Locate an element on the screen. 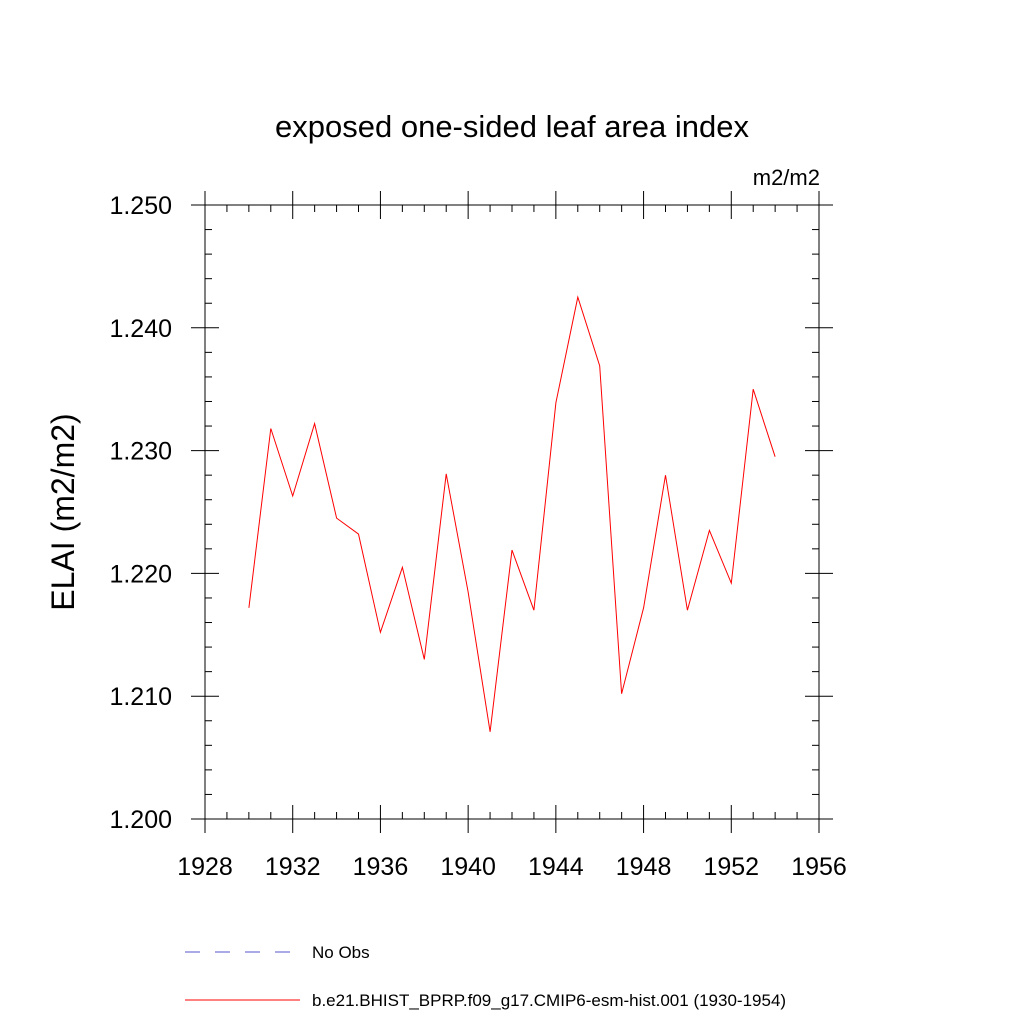 The width and height of the screenshot is (1024, 1024). y-tick-label: 1.250 is located at coordinates (140, 206).